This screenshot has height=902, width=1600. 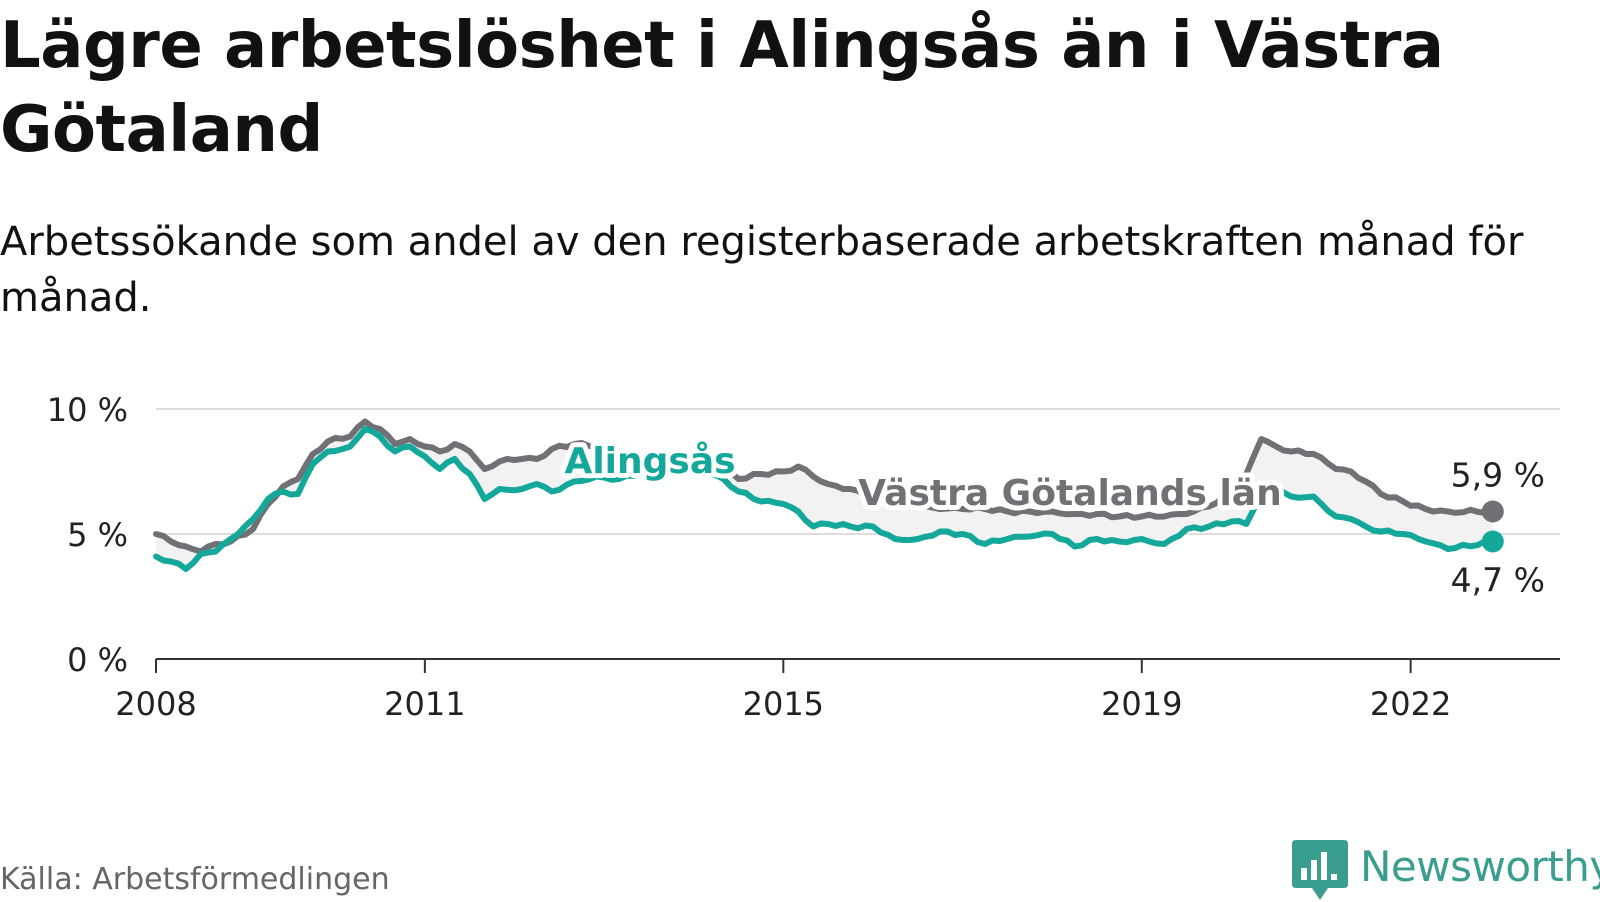 I want to click on series-label-alingsas: Alingsås, so click(x=649, y=461).